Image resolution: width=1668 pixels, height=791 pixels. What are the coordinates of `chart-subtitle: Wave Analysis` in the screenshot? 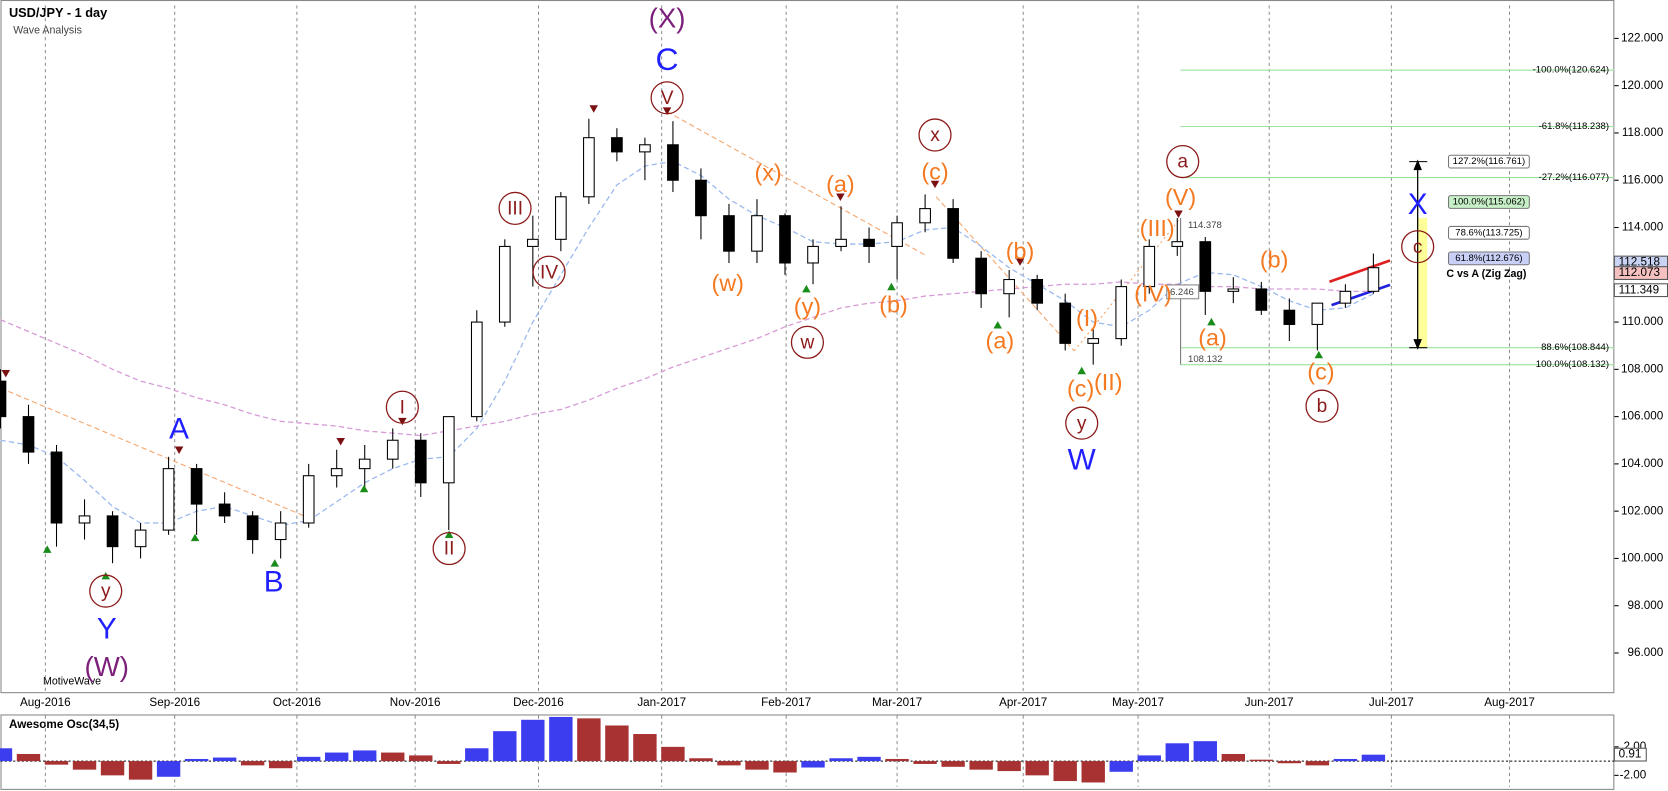 It's located at (47, 31).